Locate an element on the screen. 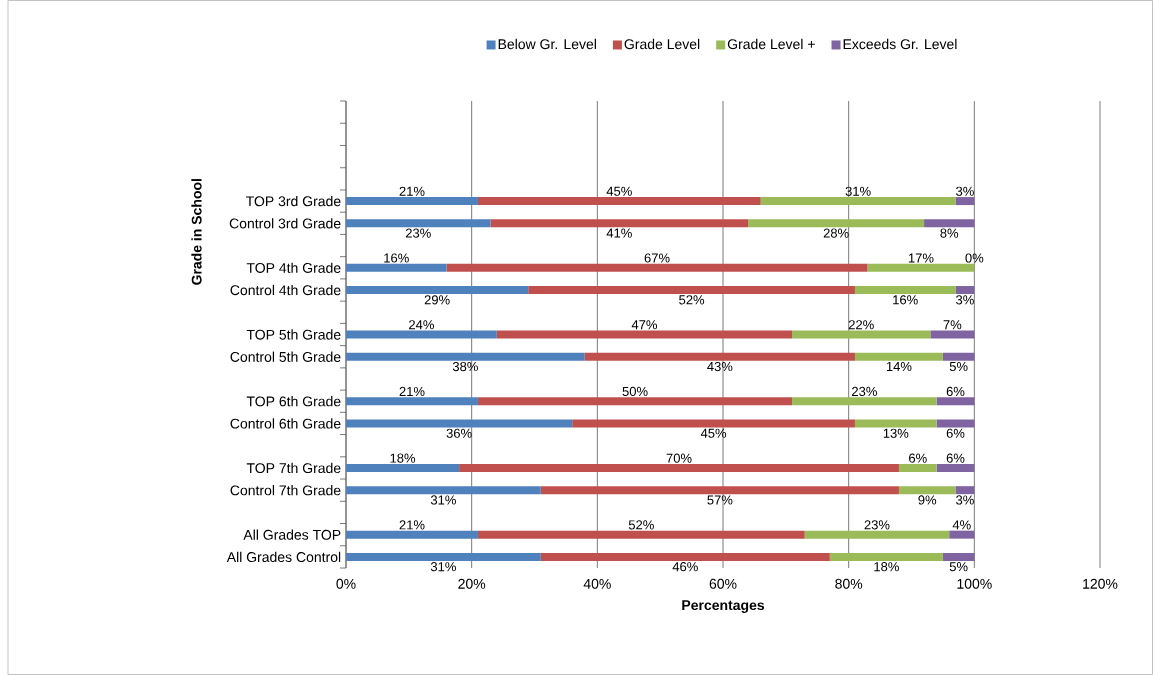  data-label: 4% is located at coordinates (961, 525).